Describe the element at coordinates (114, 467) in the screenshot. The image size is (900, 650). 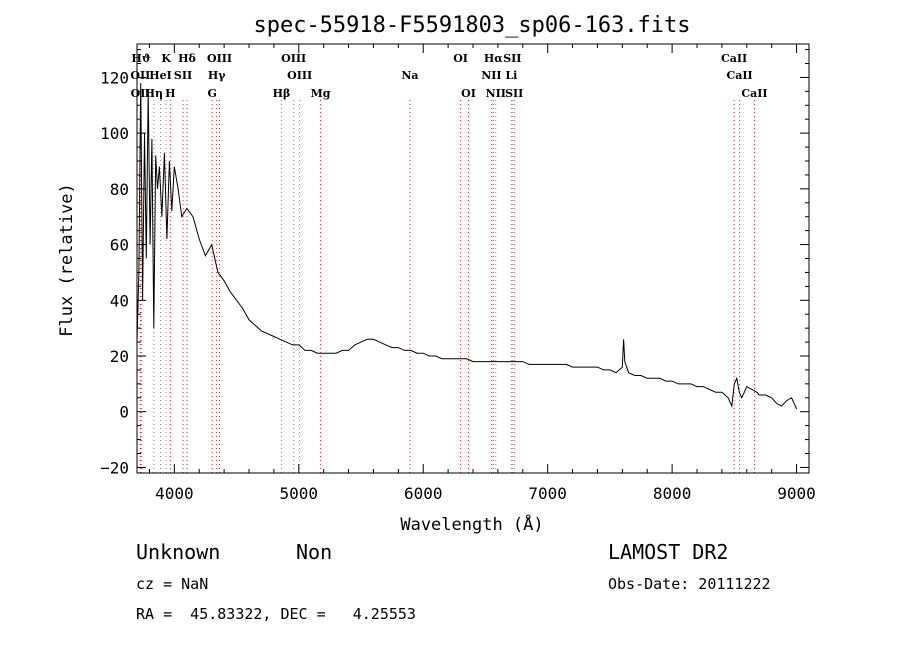
I see `y-tick-label: −20` at that location.